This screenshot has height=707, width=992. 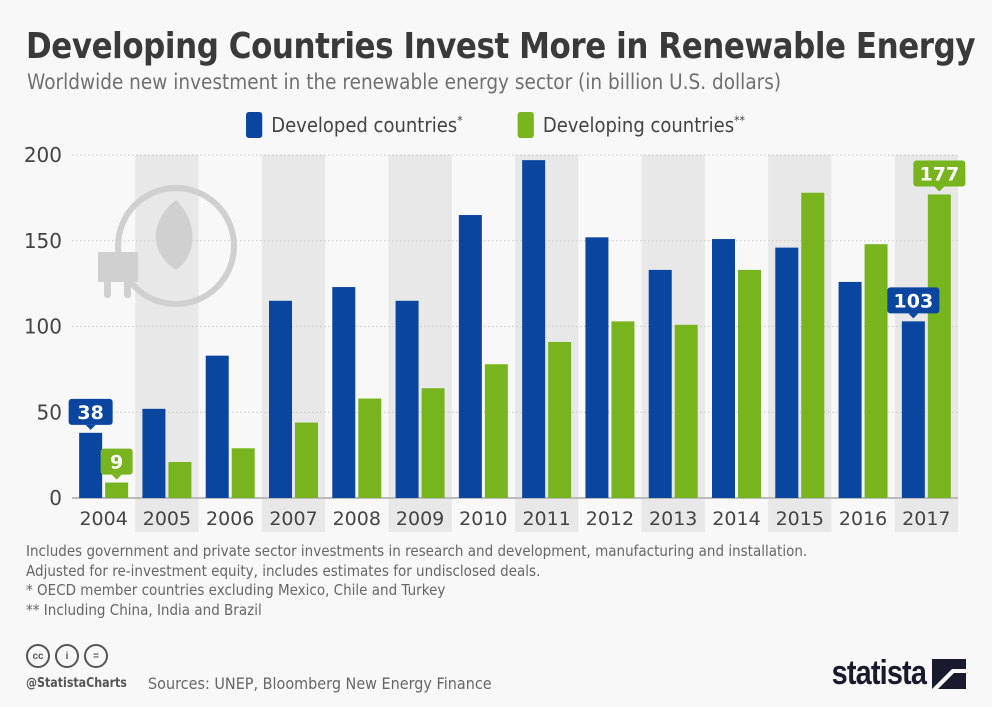 I want to click on x-tick-label: 2004, so click(x=103, y=519).